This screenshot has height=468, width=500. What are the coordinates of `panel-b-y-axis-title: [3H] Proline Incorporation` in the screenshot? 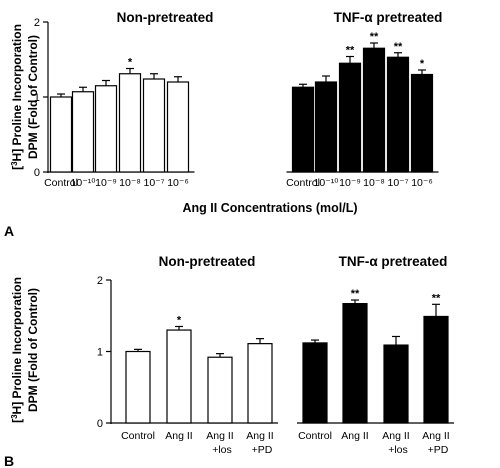 It's located at (17, 350).